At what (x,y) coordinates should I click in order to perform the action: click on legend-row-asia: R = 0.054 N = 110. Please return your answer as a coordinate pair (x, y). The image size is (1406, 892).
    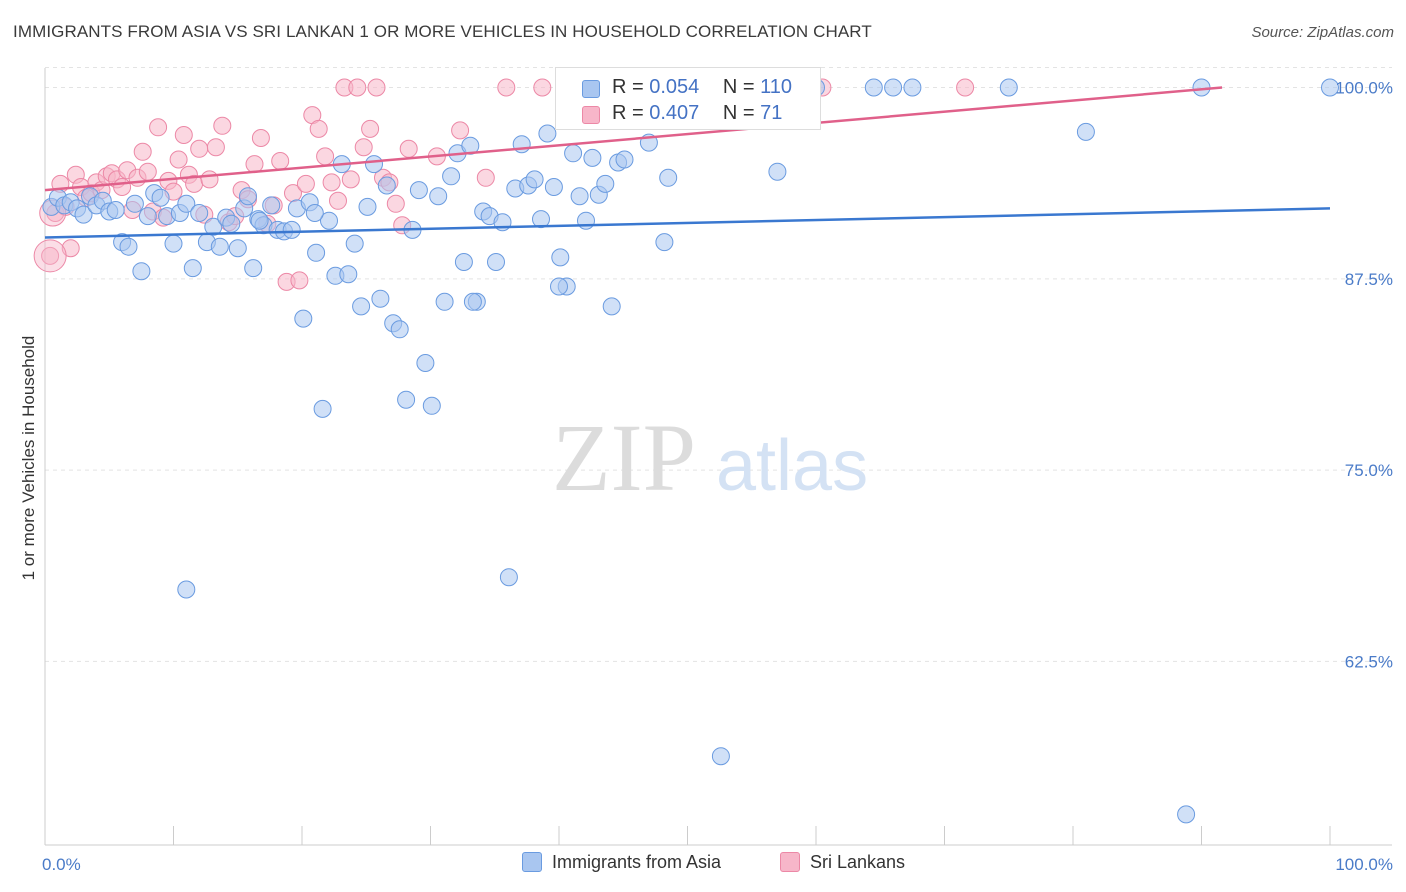
    Looking at the image, I should click on (687, 87).